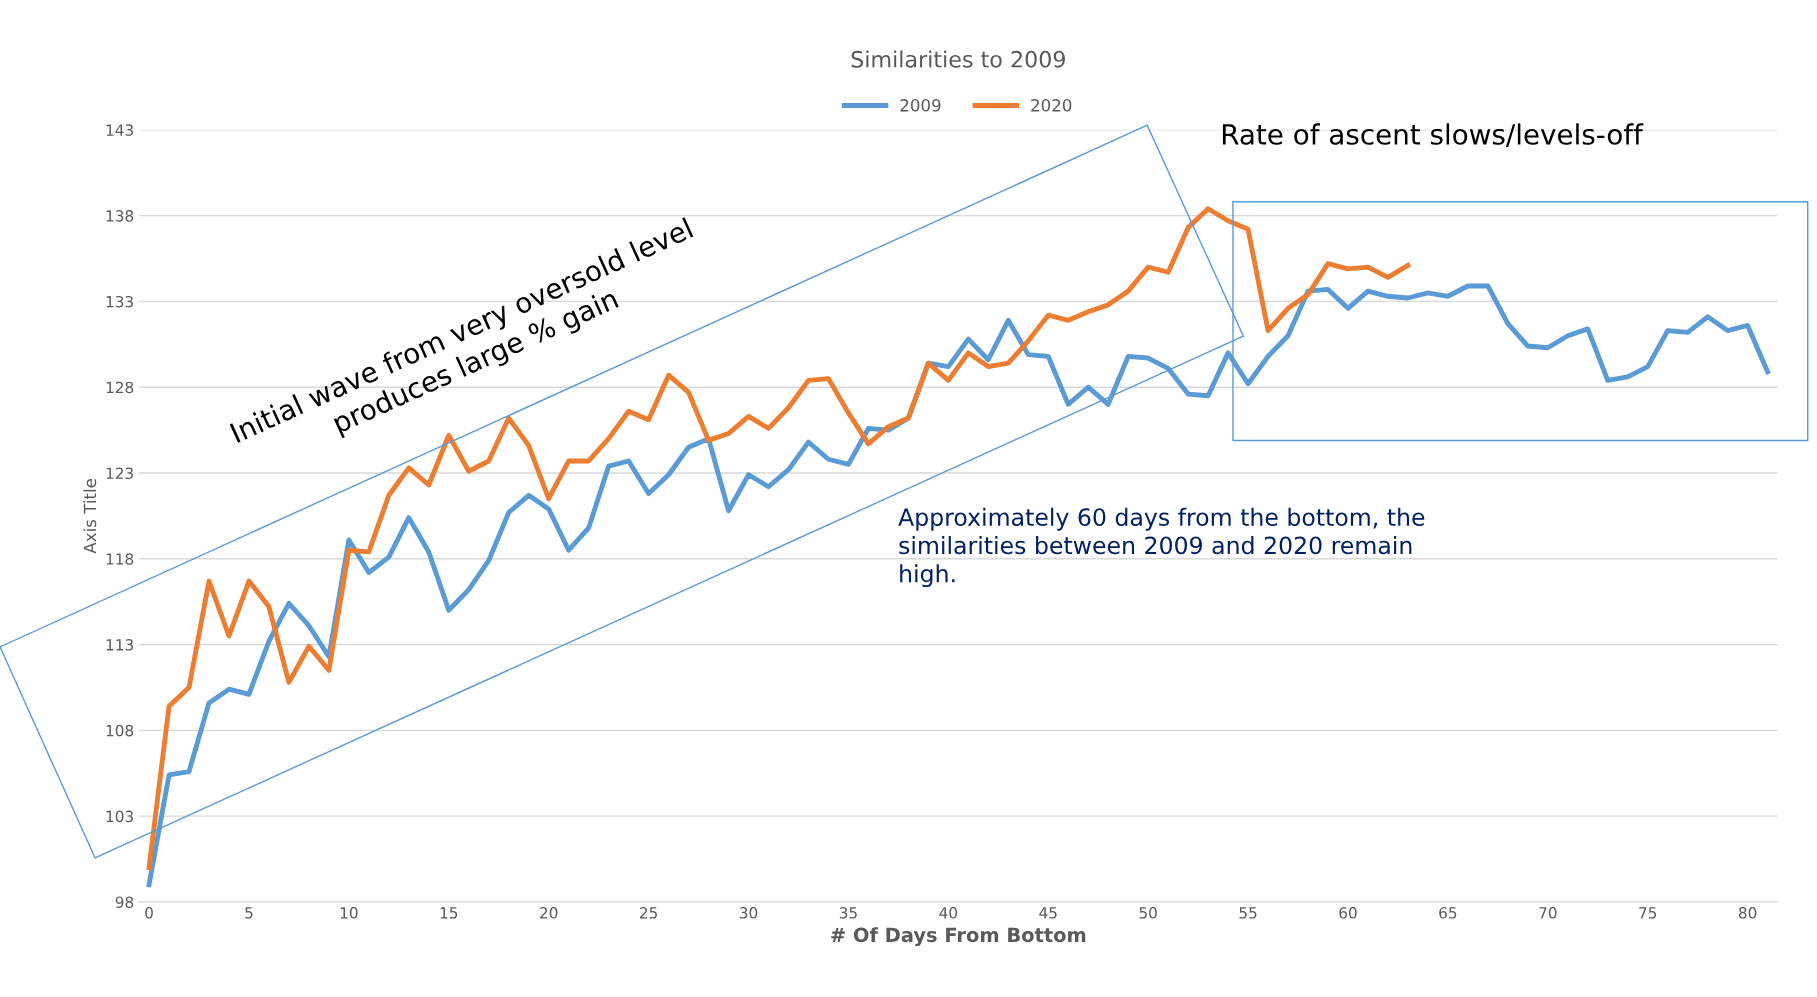 The width and height of the screenshot is (1817, 997). Describe the element at coordinates (848, 913) in the screenshot. I see `x-tick-label: 35` at that location.